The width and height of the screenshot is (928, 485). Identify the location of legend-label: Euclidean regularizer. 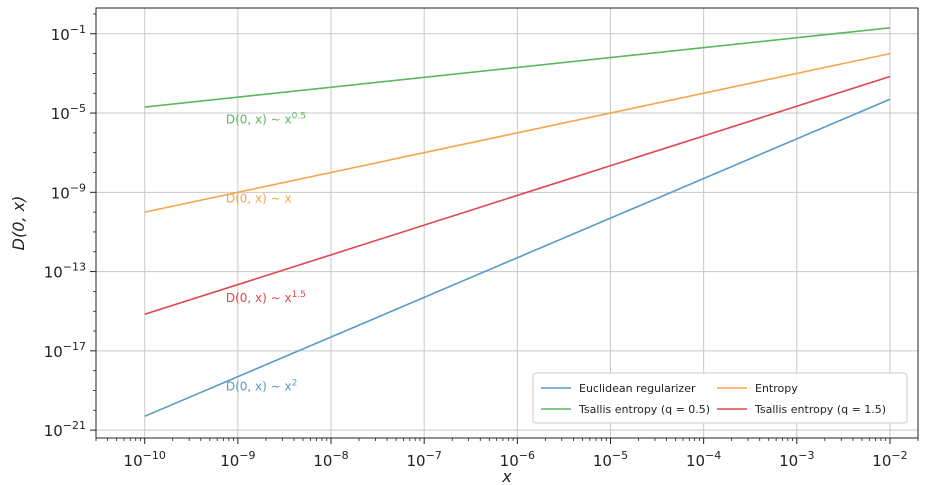
(637, 388).